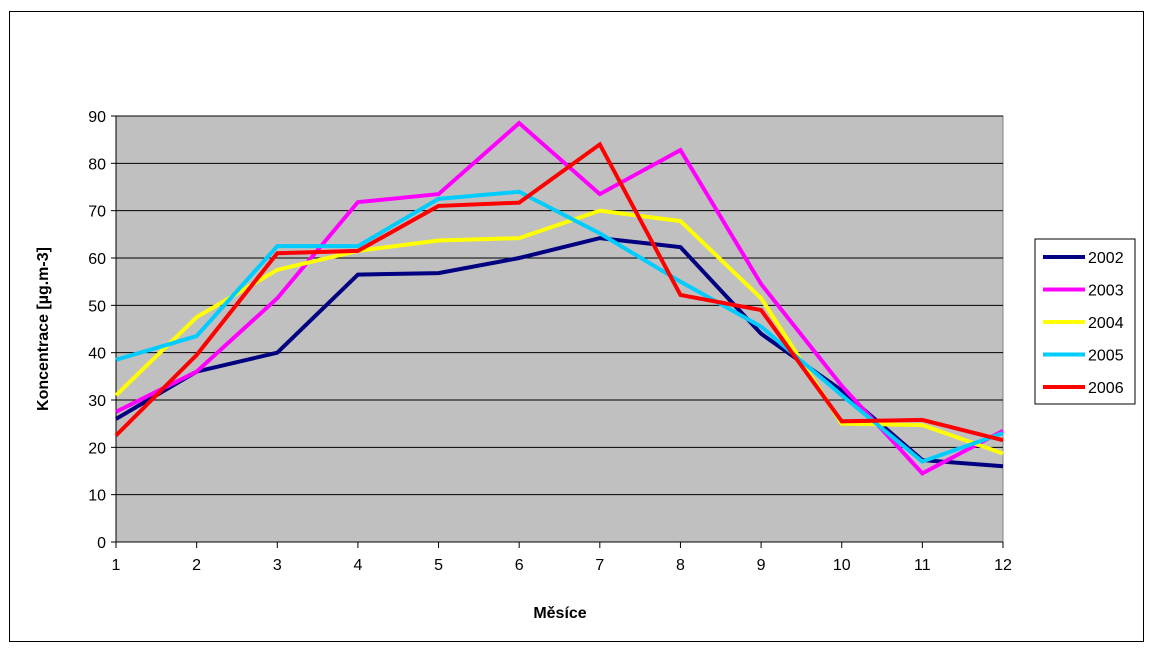 This screenshot has height=648, width=1153. Describe the element at coordinates (1085, 321) in the screenshot. I see `legend: 2002 2003 2004 2005 2006` at that location.